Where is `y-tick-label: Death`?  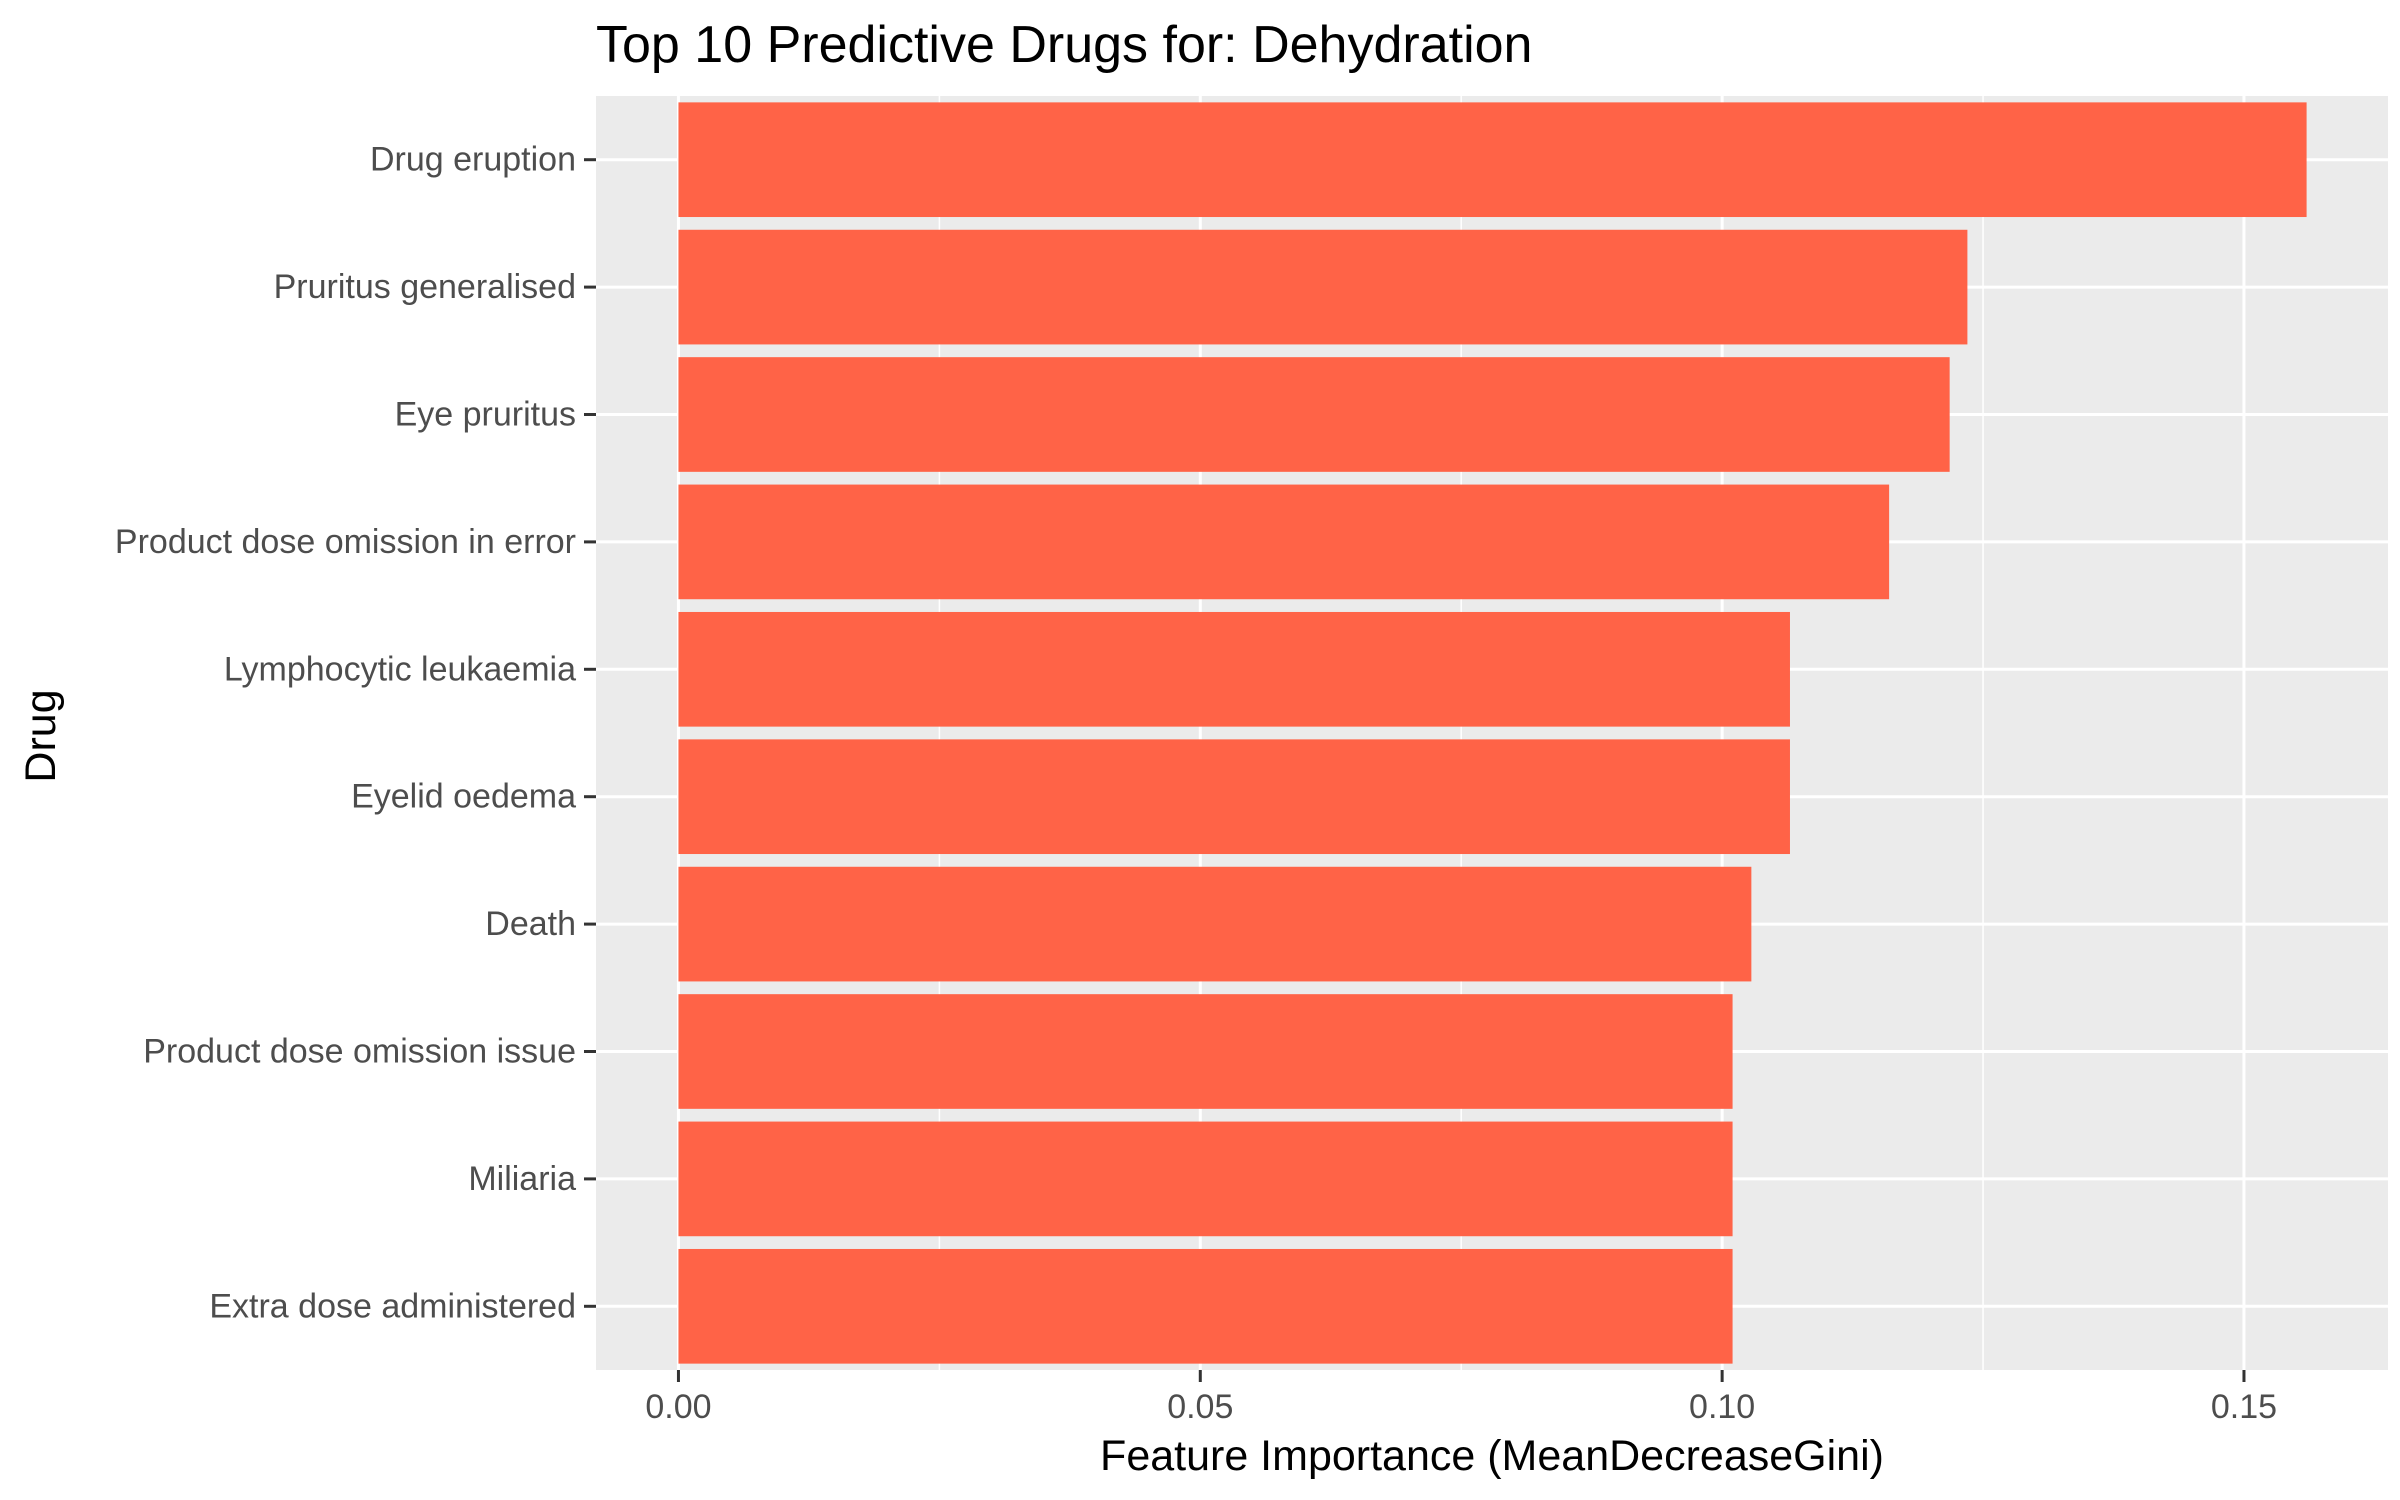 y-tick-label: Death is located at coordinates (530, 924).